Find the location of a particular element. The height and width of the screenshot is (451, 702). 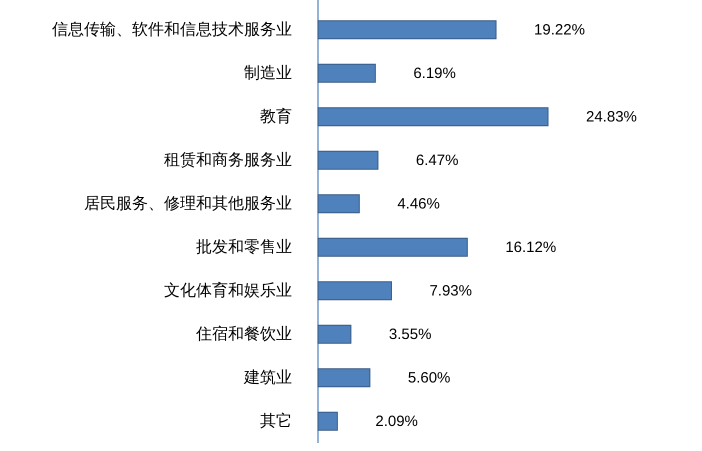

data-label: 2.09% is located at coordinates (396, 421).